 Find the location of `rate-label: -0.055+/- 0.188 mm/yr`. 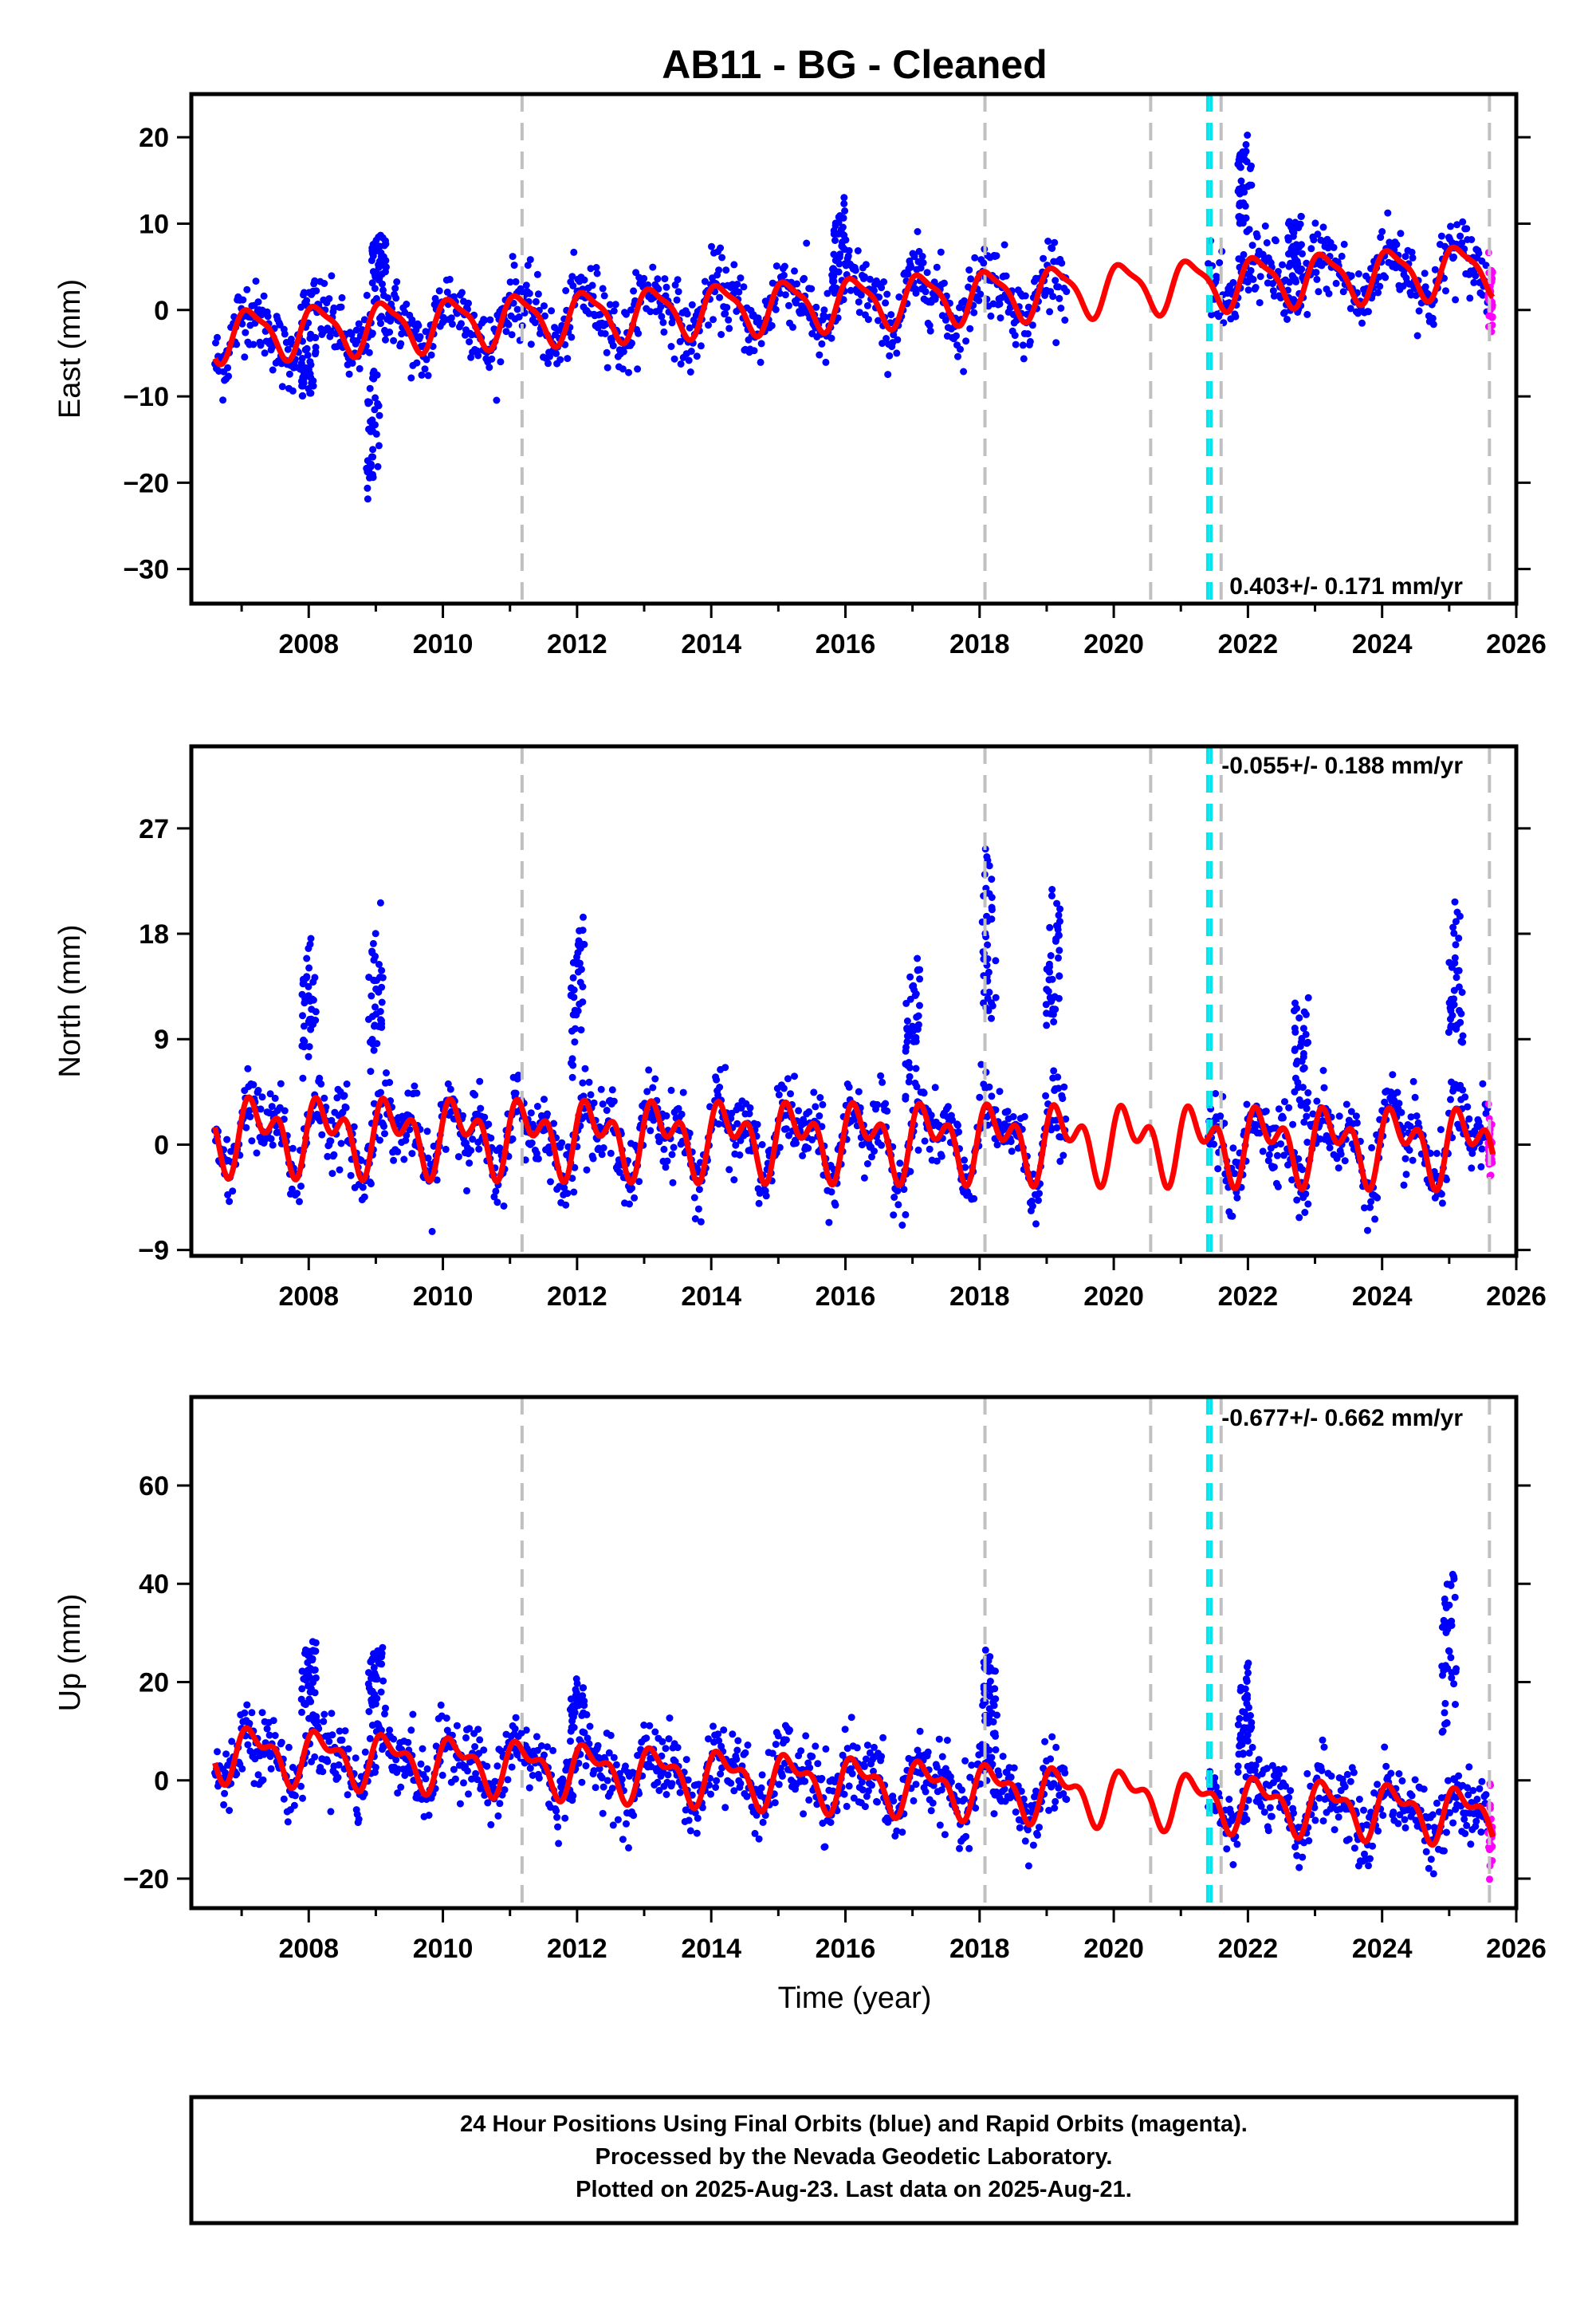

rate-label: -0.055+/- 0.188 mm/yr is located at coordinates (1342, 766).